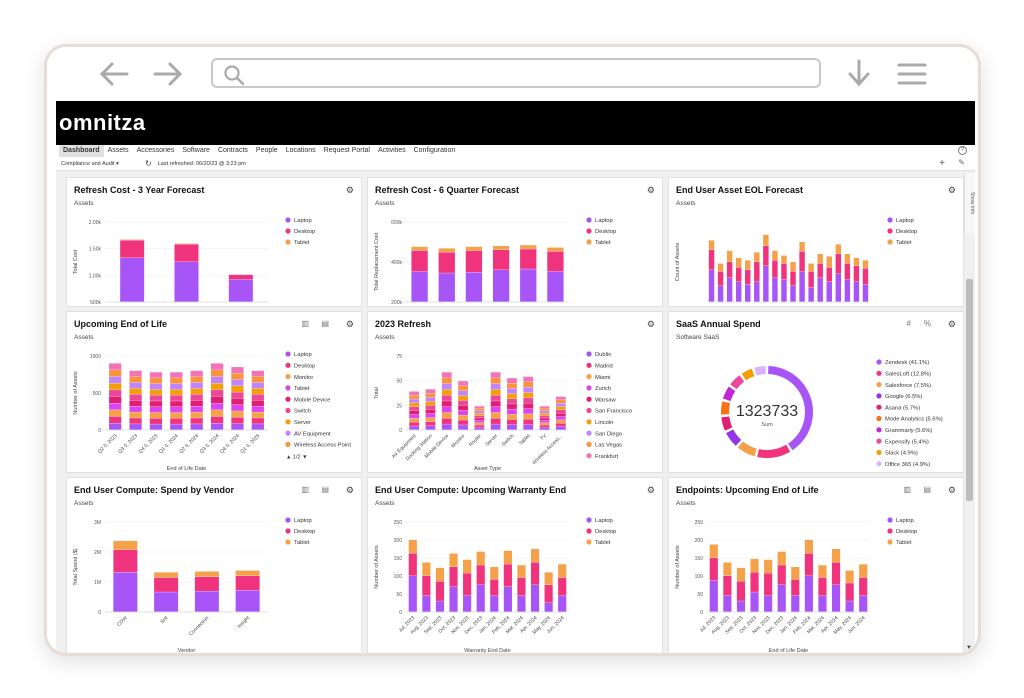 The image size is (1024, 698). Describe the element at coordinates (737, 382) in the screenshot. I see `donut-slice` at that location.